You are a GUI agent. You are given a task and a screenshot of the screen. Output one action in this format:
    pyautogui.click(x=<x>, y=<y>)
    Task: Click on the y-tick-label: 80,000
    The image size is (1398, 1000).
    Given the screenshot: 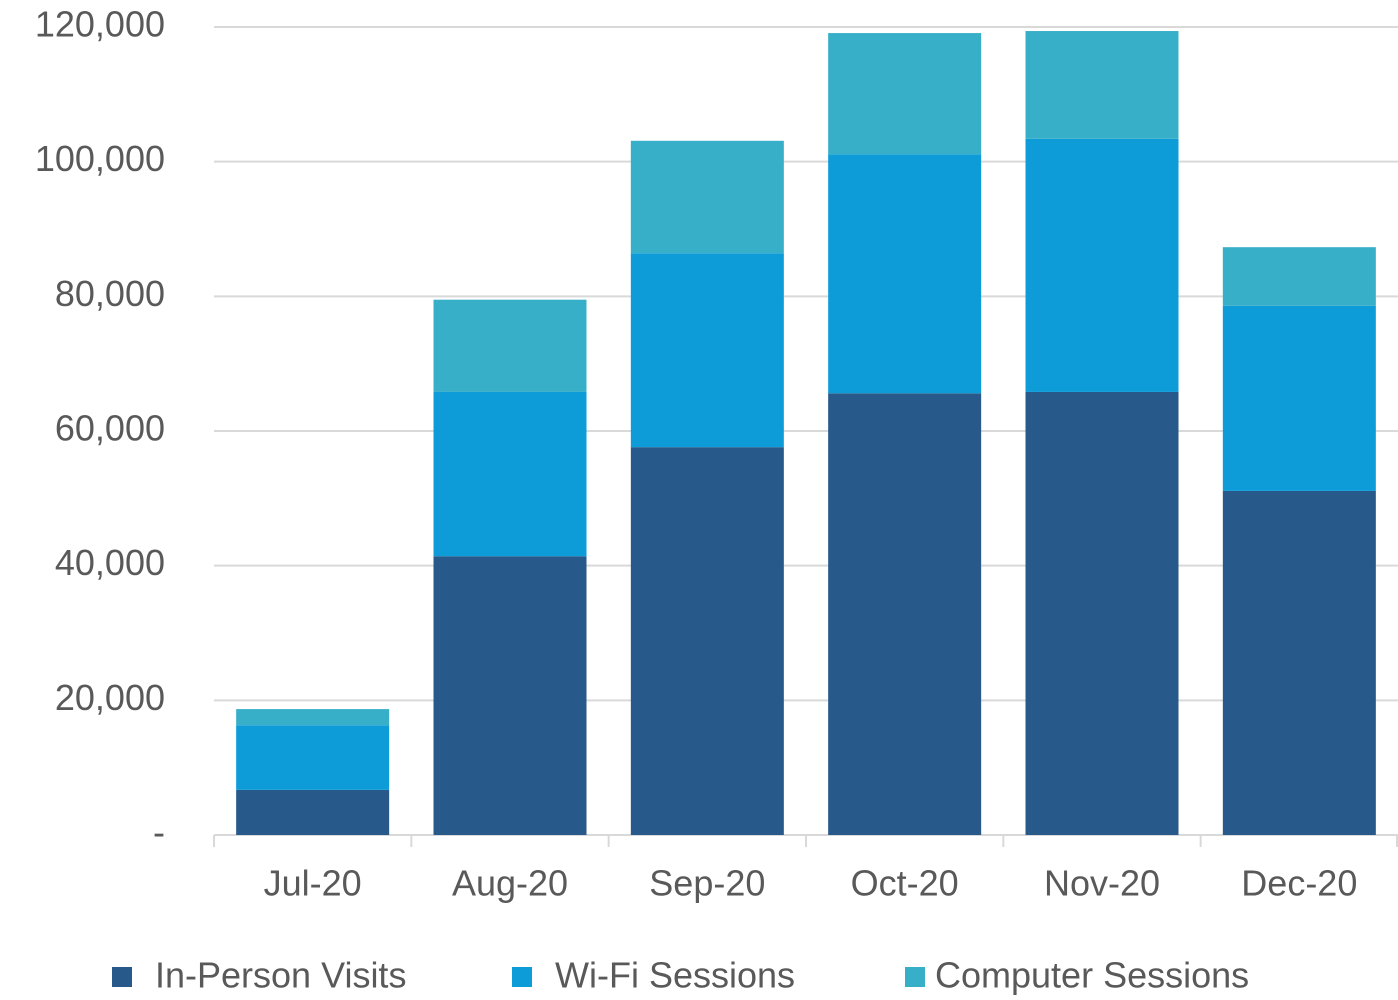 What is the action you would take?
    pyautogui.click(x=110, y=293)
    